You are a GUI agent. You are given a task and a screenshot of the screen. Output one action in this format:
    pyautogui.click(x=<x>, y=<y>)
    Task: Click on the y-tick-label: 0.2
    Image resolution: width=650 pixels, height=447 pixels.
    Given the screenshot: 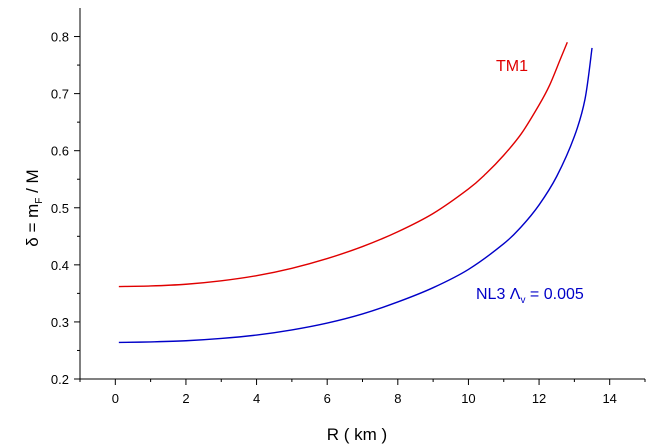 What is the action you would take?
    pyautogui.click(x=60, y=379)
    